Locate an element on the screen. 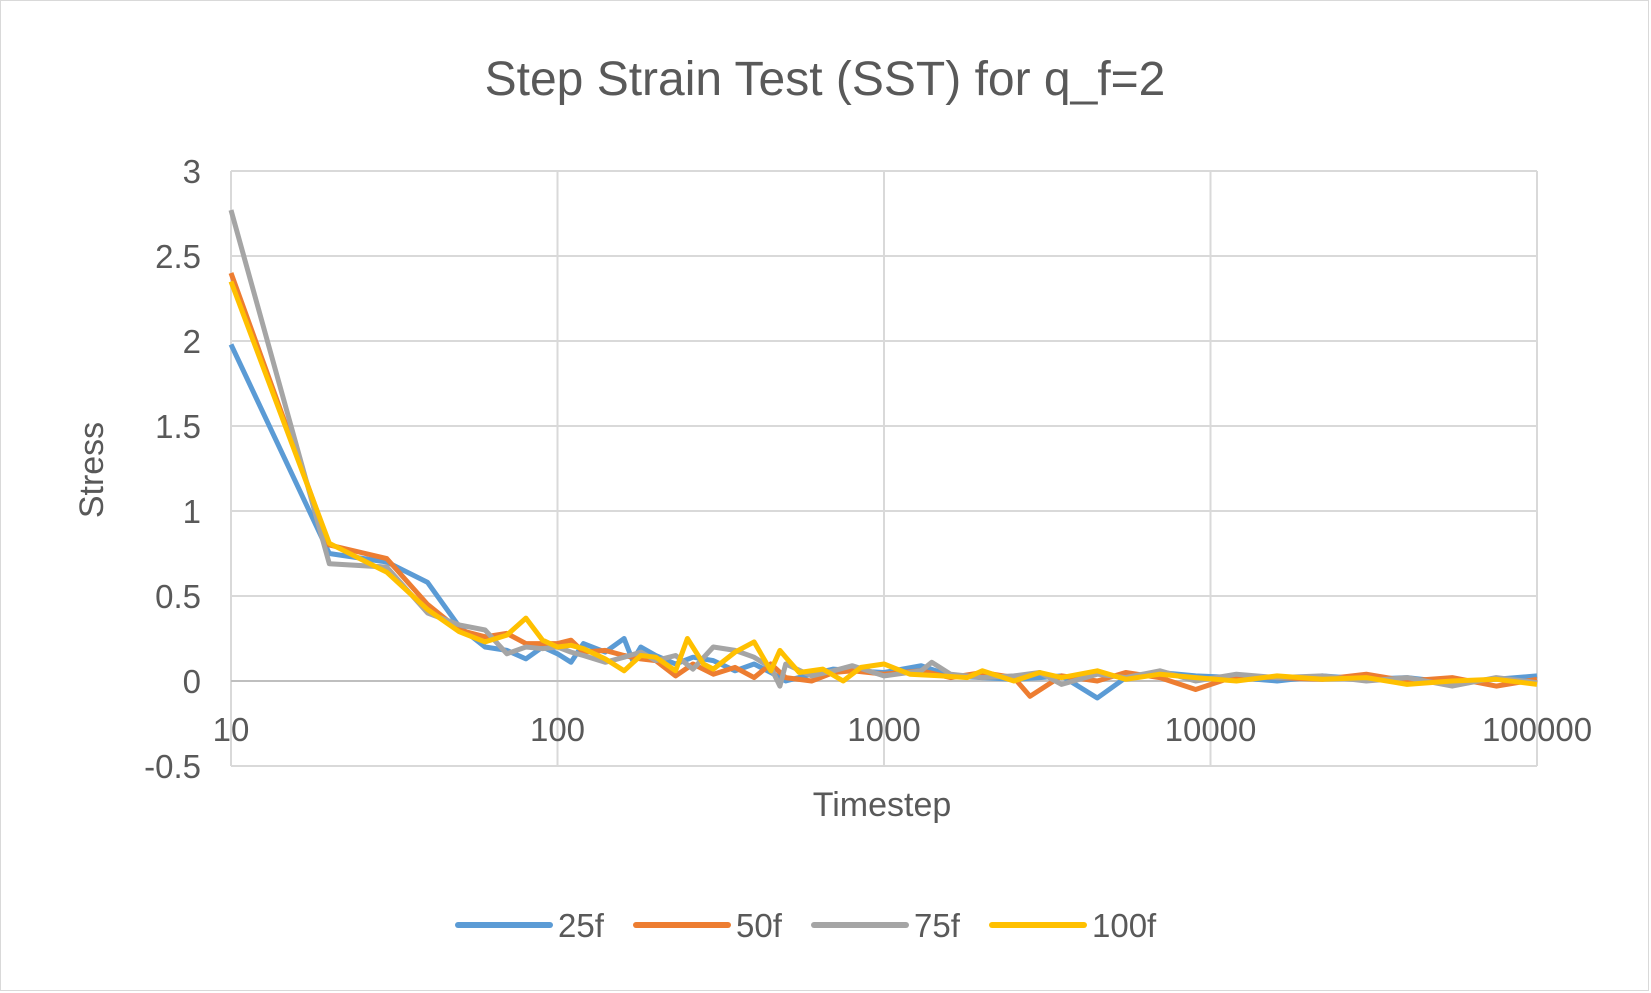 The image size is (1651, 993). legend-label-50f: 50f is located at coordinates (759, 925).